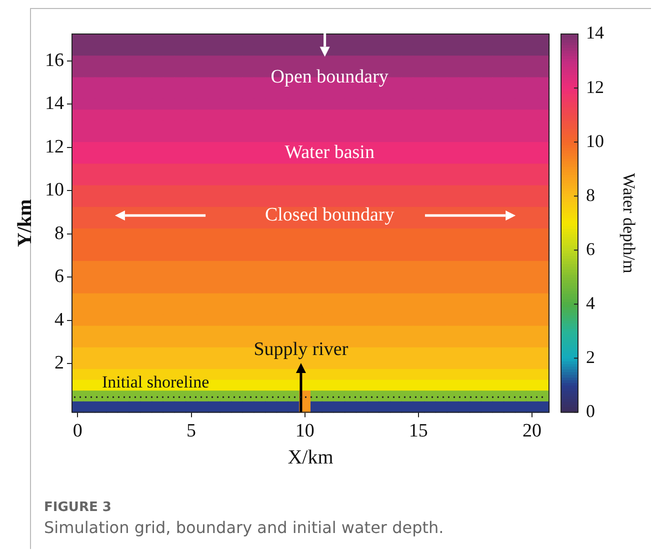  I want to click on y-tick-label: 8, so click(59, 233).